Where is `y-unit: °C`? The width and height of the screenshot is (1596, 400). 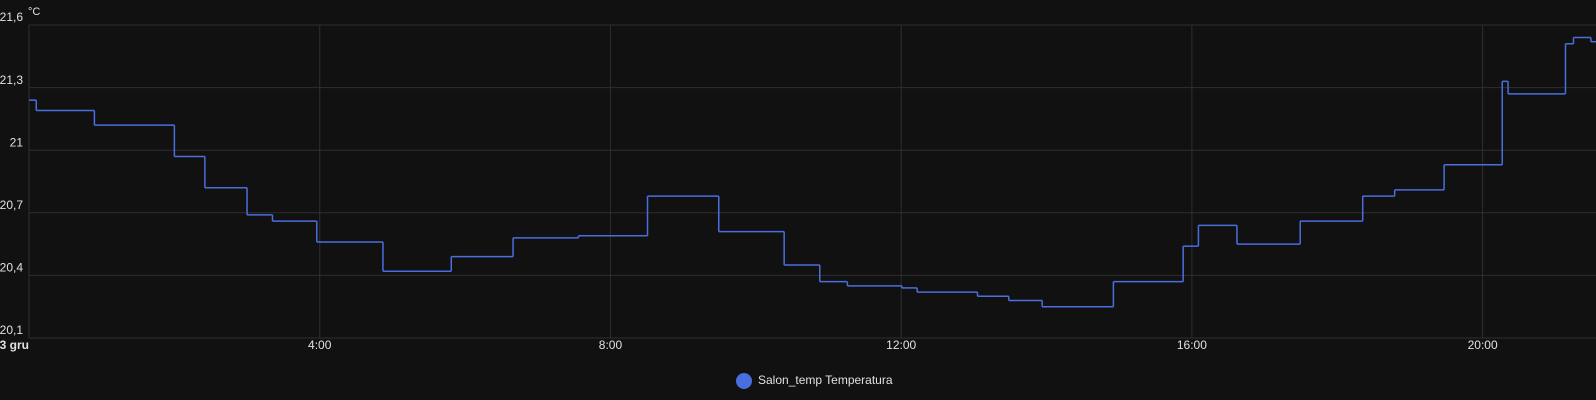 y-unit: °C is located at coordinates (34, 12).